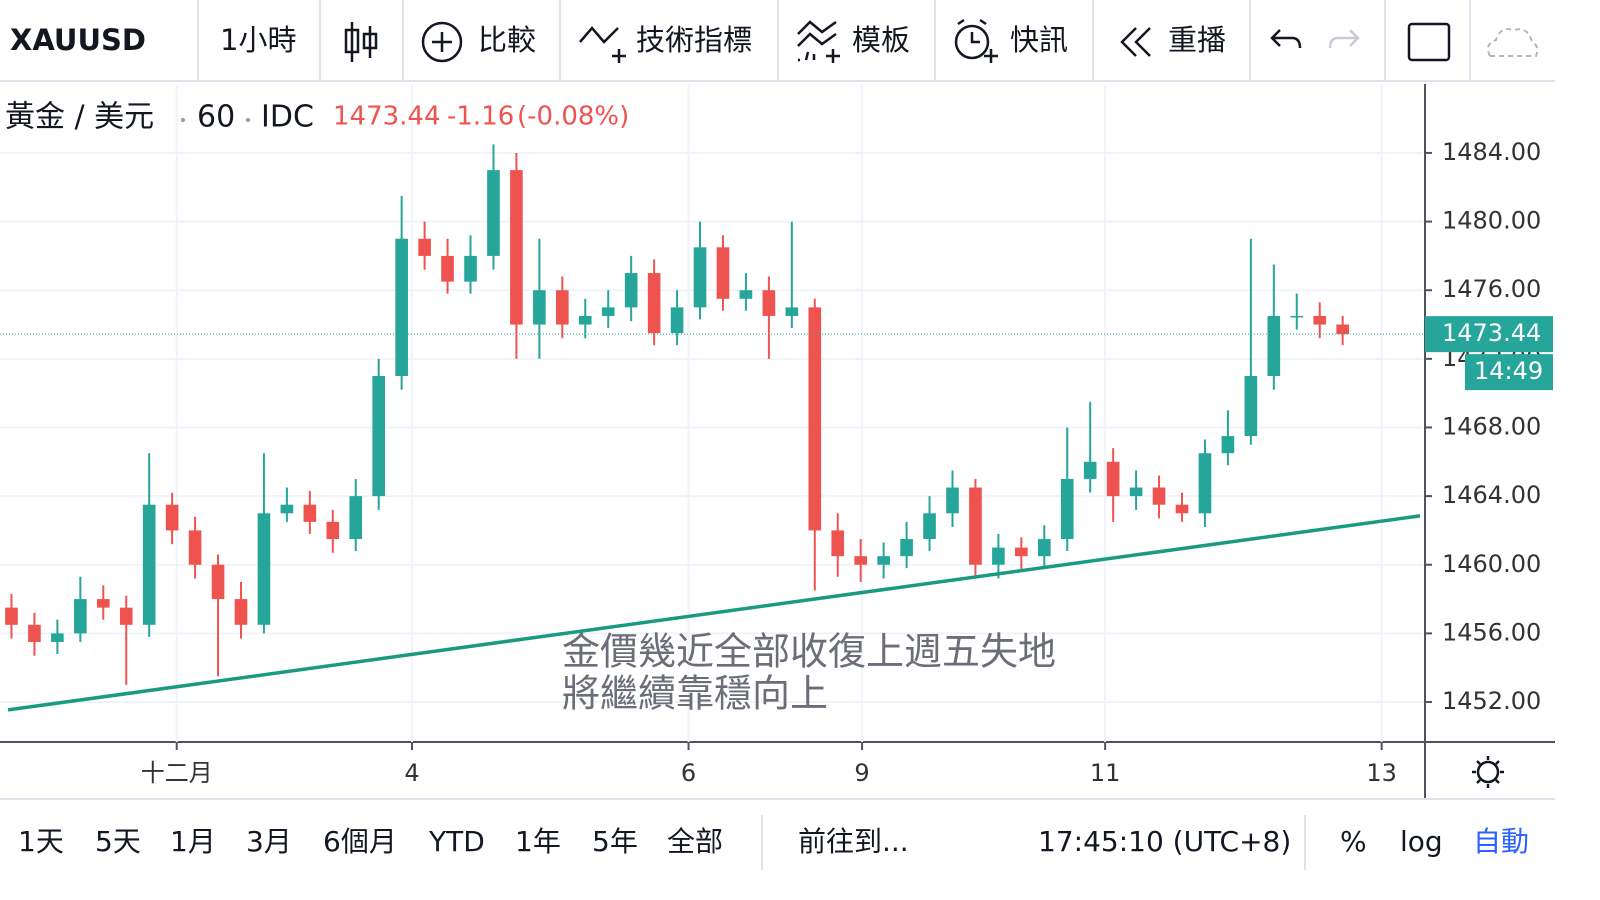  I want to click on range-button: YTD, so click(456, 841).